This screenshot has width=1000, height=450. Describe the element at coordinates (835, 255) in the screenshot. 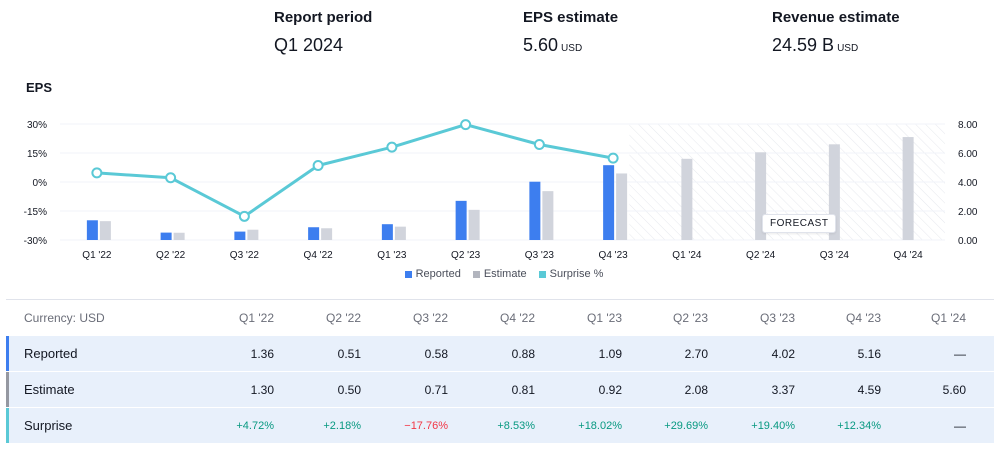

I see `x-axis-tick: Q3 '24` at that location.